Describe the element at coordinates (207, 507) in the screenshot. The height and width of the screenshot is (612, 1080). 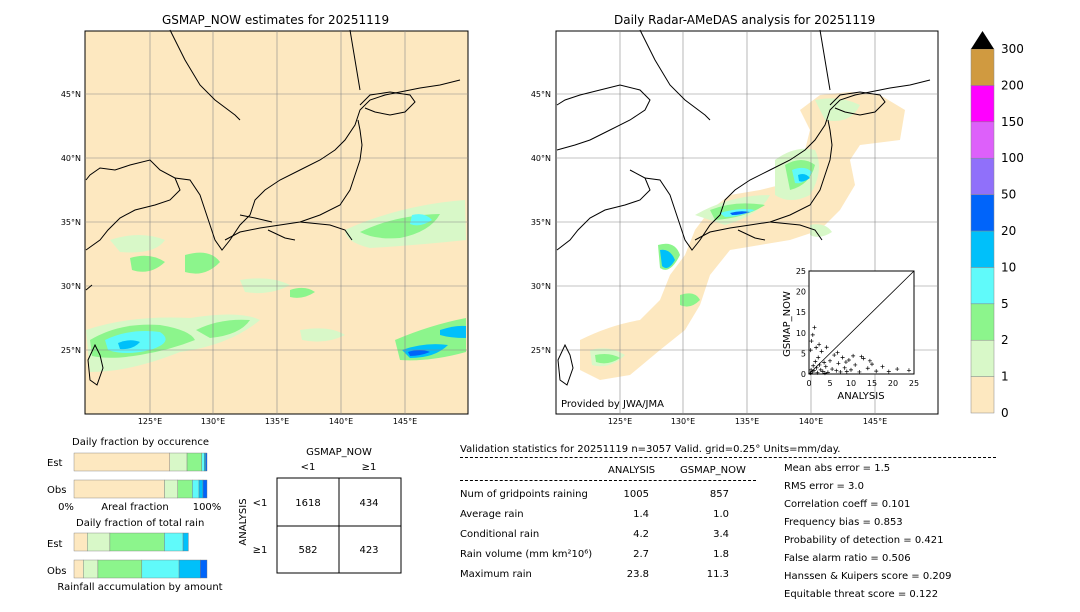
I see `occurrence-x-max: 100%` at that location.